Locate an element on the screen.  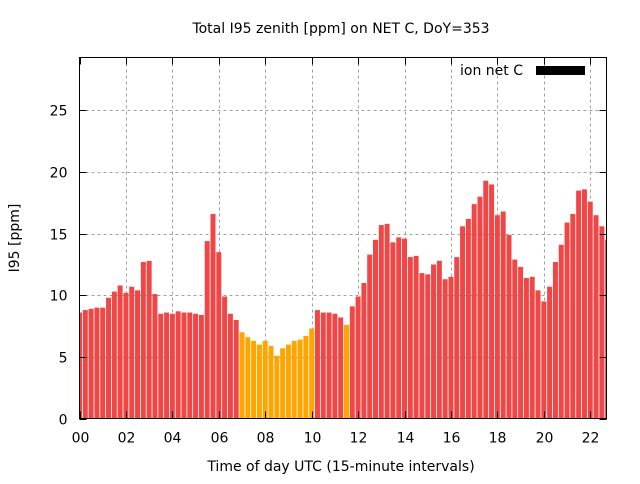
x-tick-label: 18 is located at coordinates (498, 439).